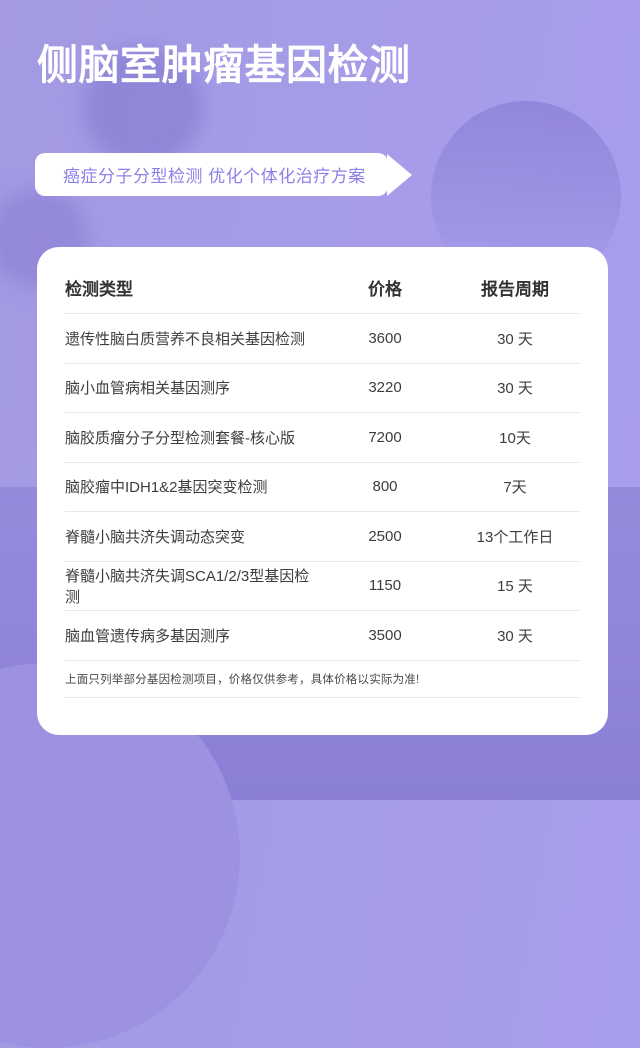  What do you see at coordinates (155, 537) in the screenshot?
I see `test-name: 脊髓小脑共济失调动态突变` at bounding box center [155, 537].